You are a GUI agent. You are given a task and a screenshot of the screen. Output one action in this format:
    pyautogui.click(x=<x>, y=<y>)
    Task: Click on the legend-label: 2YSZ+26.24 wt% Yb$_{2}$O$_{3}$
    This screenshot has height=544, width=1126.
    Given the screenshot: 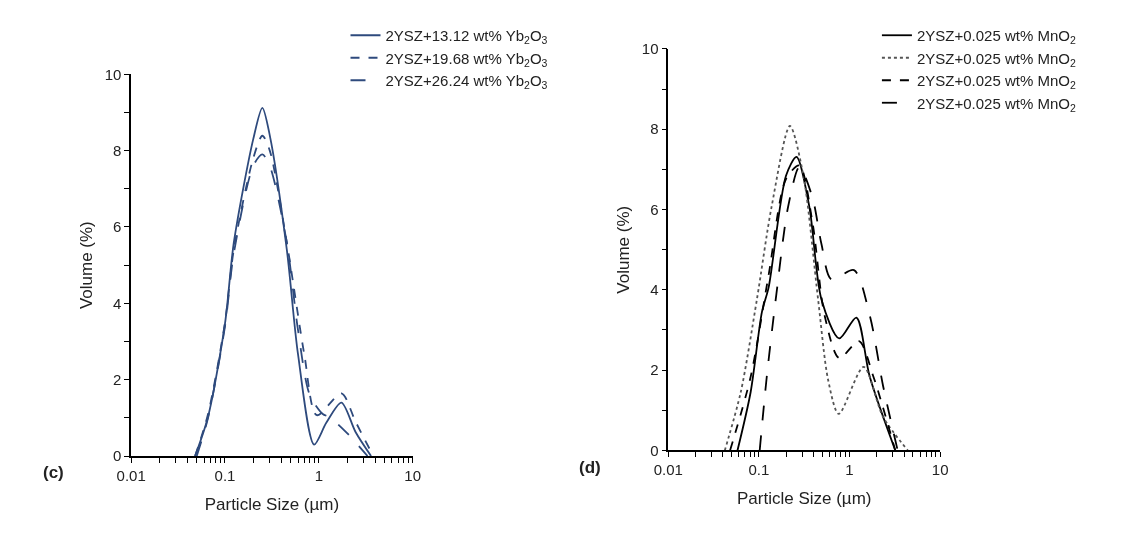 What is the action you would take?
    pyautogui.click(x=466, y=82)
    